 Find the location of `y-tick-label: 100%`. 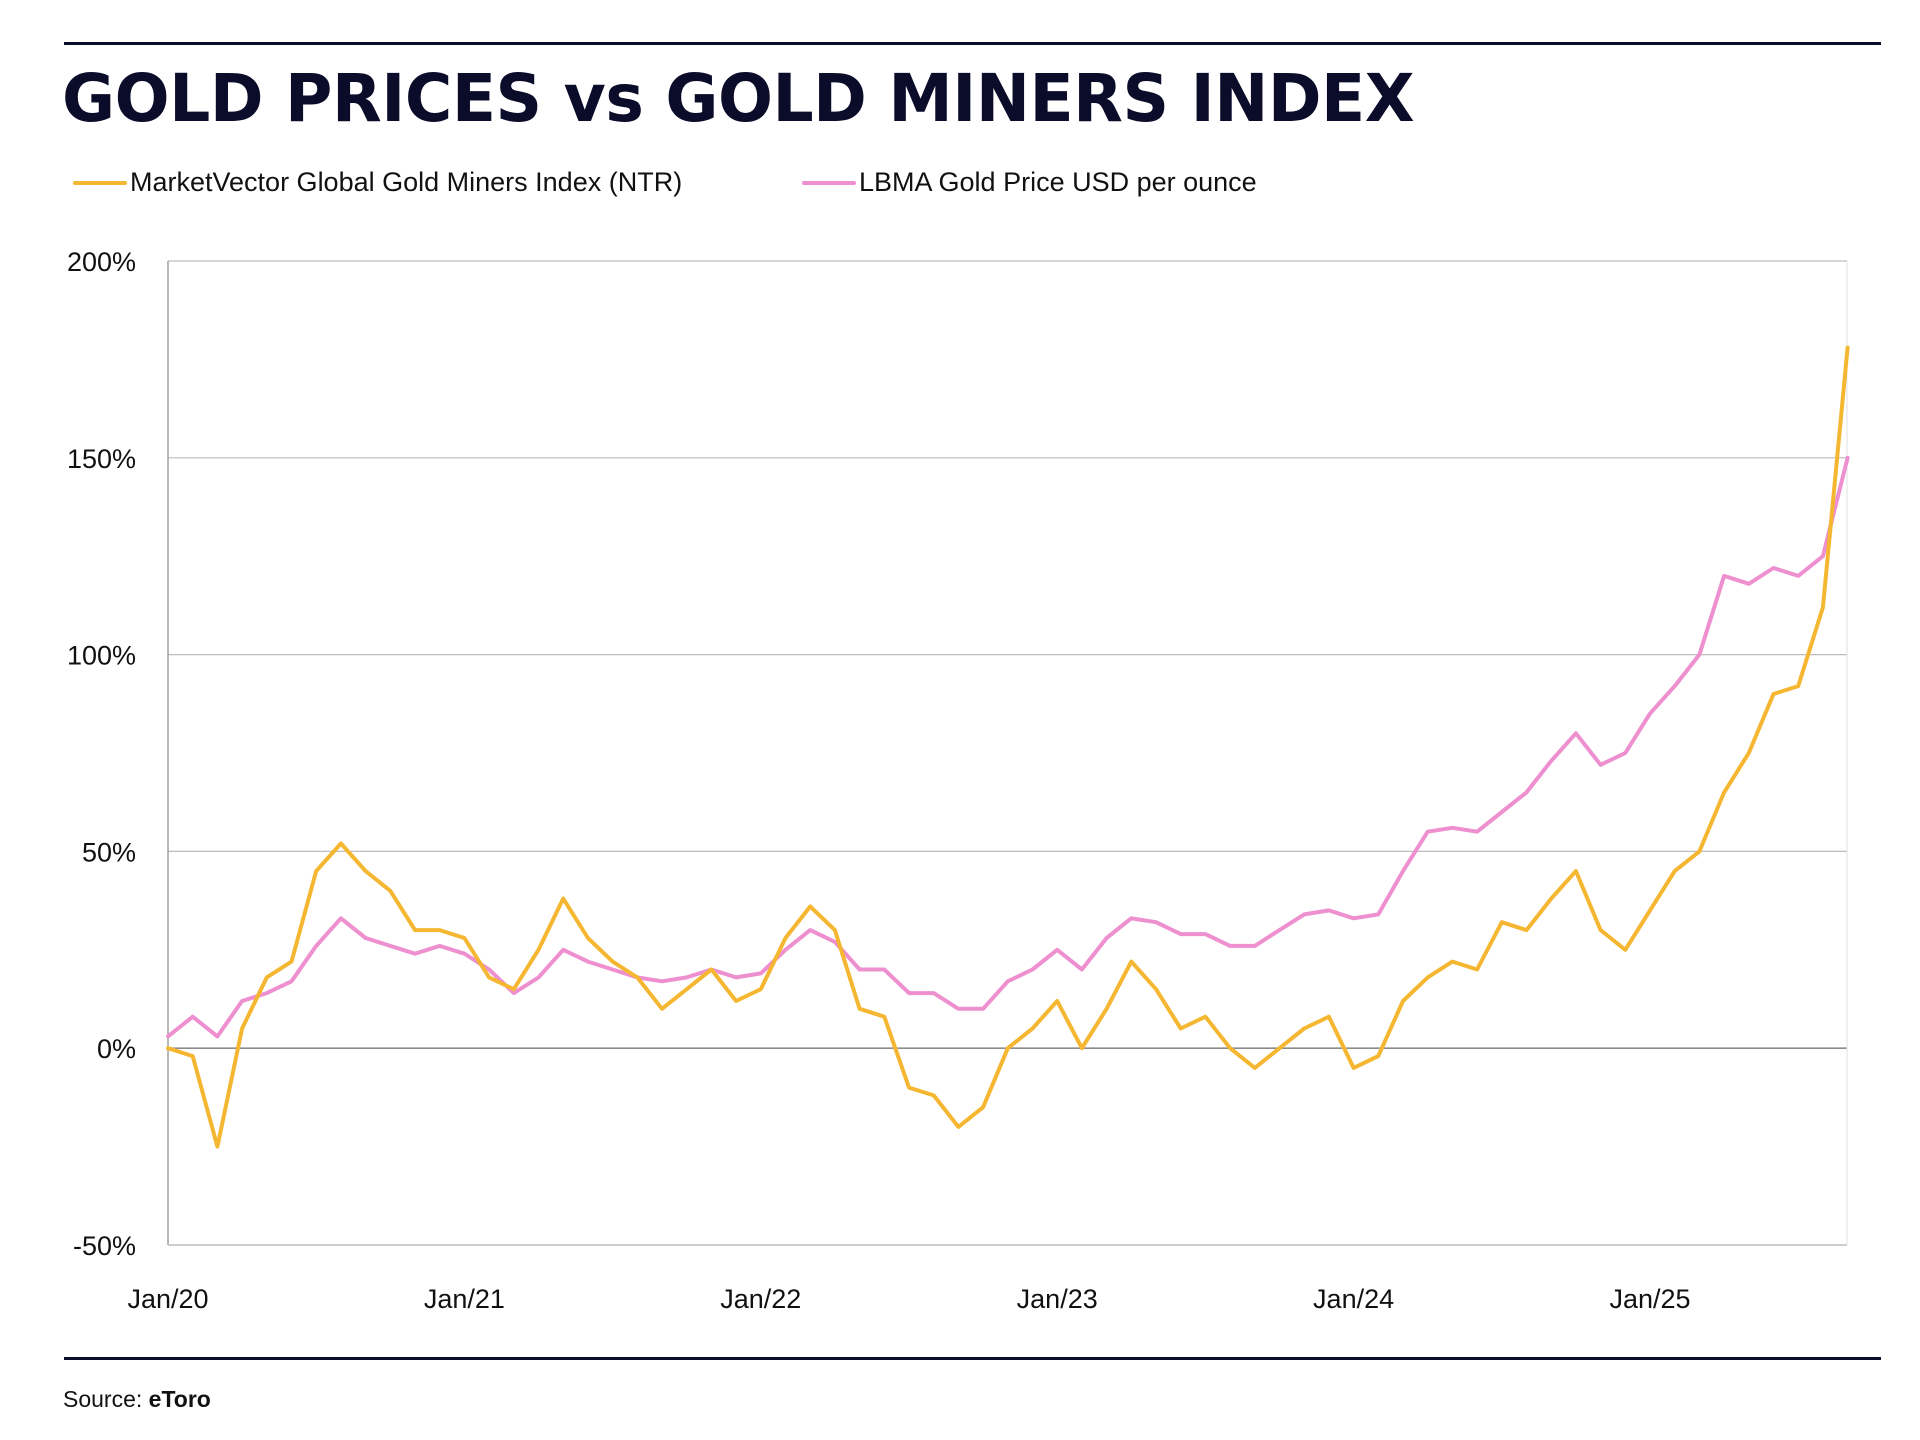

y-tick-label: 100% is located at coordinates (101, 656).